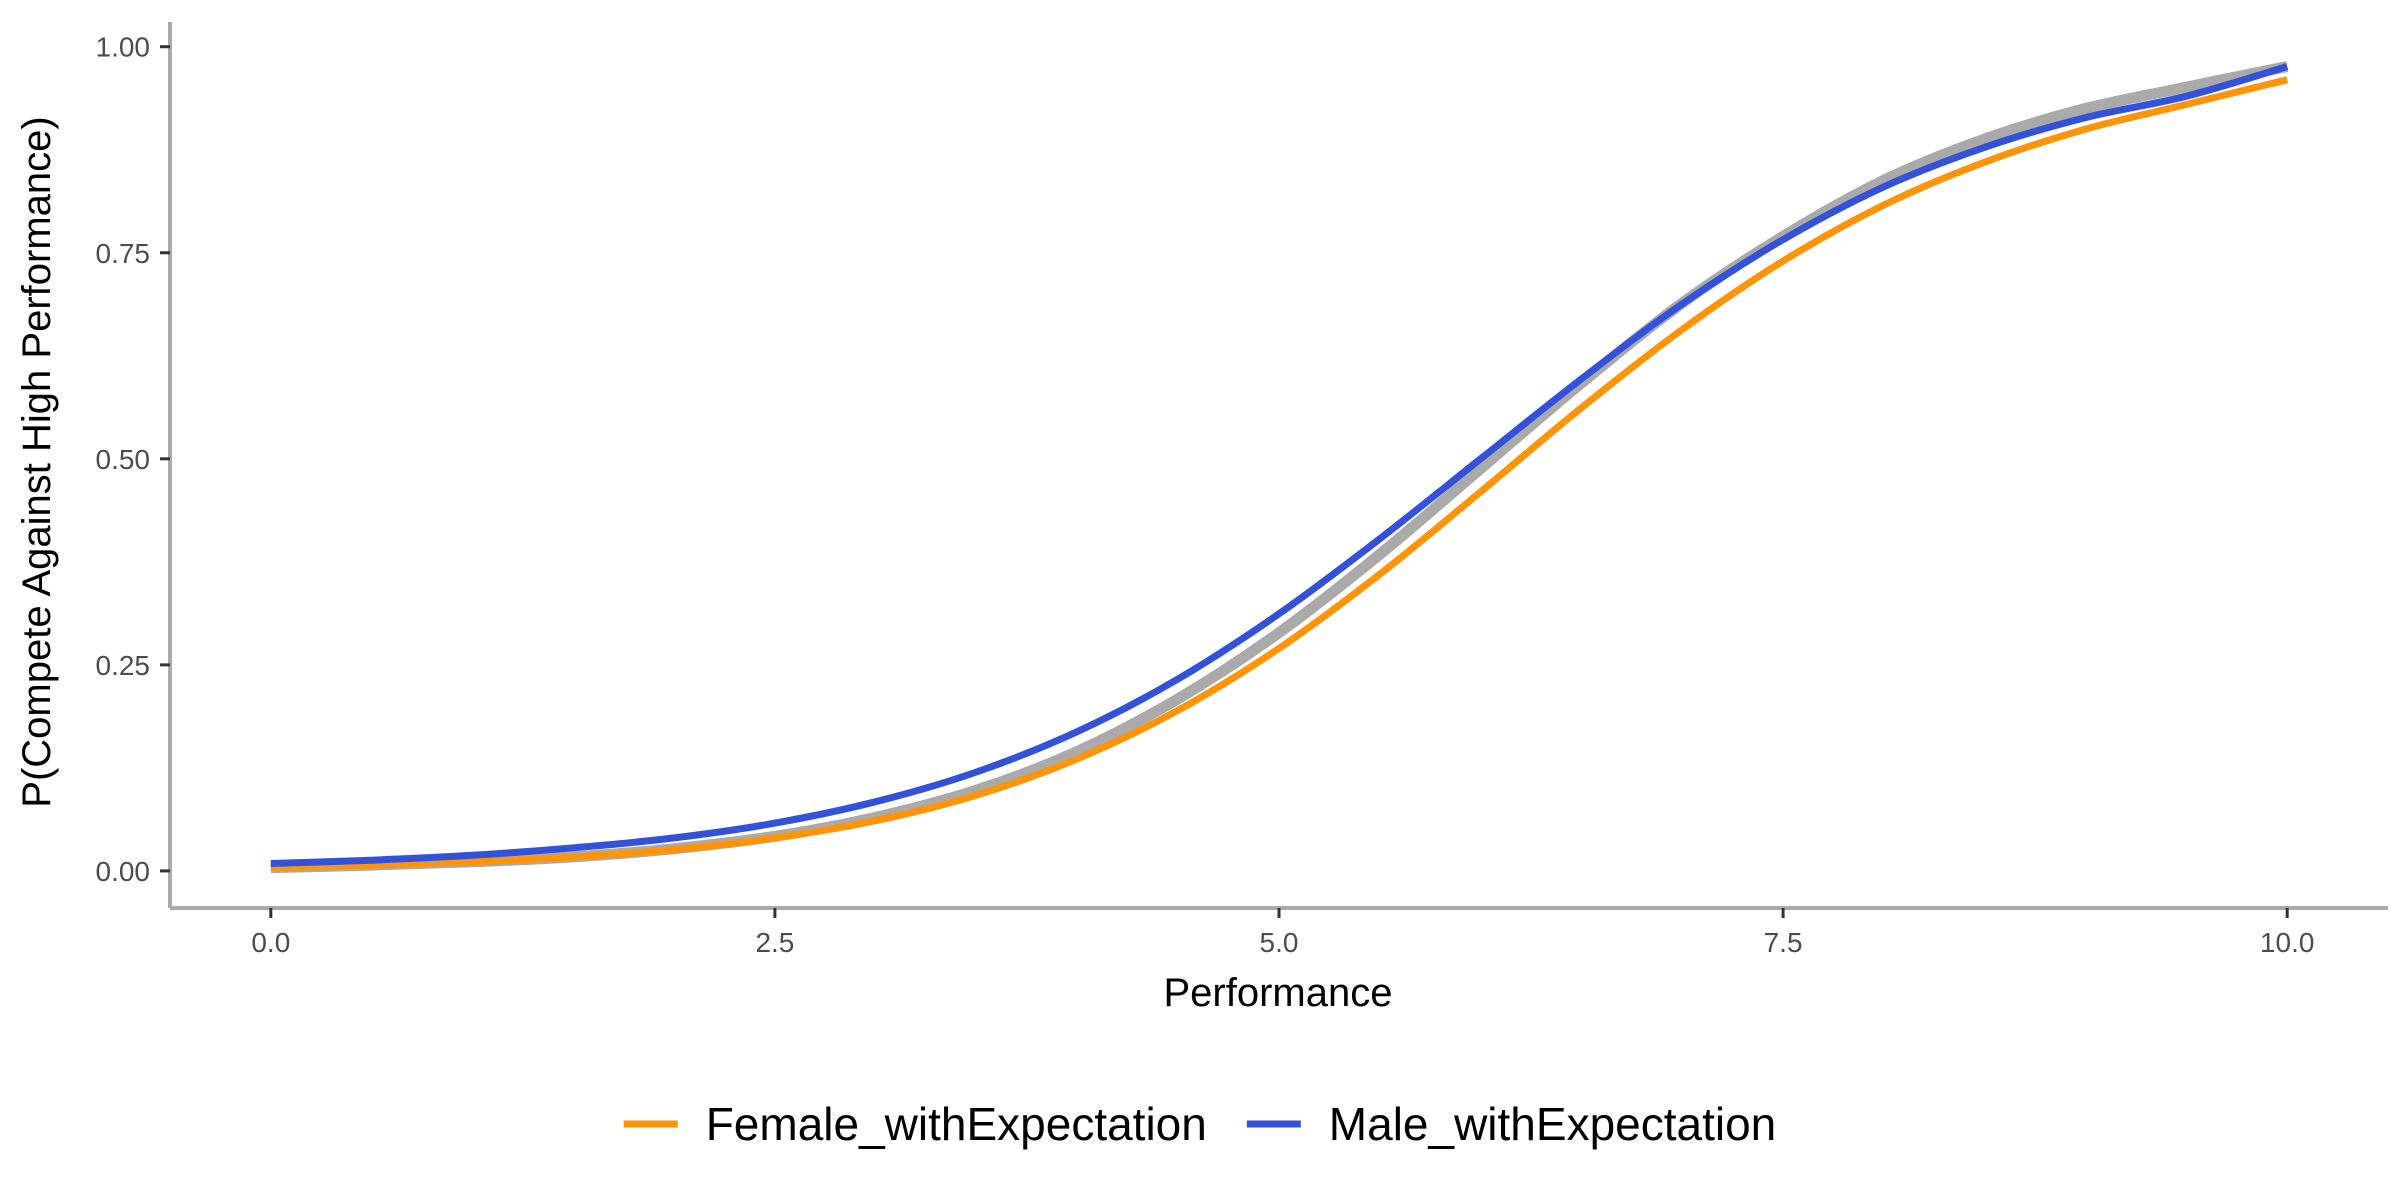 The height and width of the screenshot is (1200, 2400). Describe the element at coordinates (123, 47) in the screenshot. I see `y-tick-label: 1.00` at that location.